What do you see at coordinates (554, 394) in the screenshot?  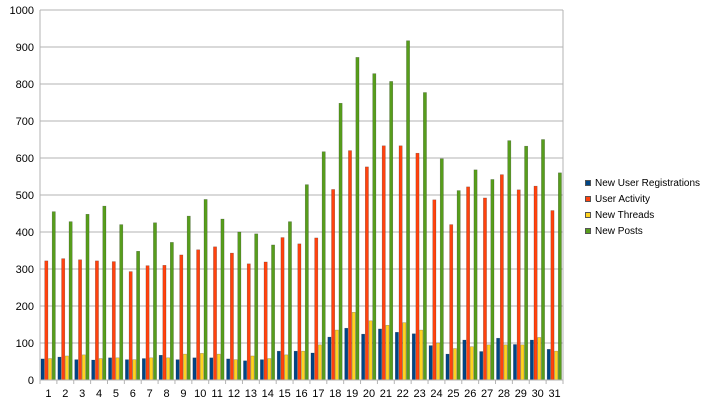 I see `x-tick-label: 31` at bounding box center [554, 394].